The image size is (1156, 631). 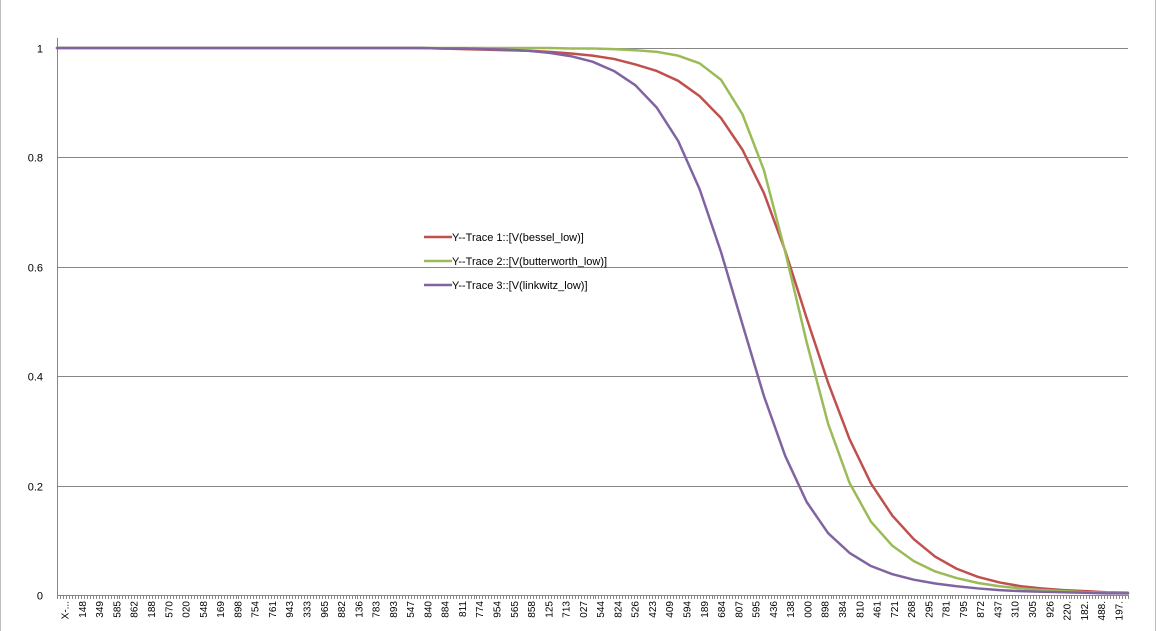 What do you see at coordinates (1102, 610) in the screenshot?
I see `x-tick-label-60: 488.` at bounding box center [1102, 610].